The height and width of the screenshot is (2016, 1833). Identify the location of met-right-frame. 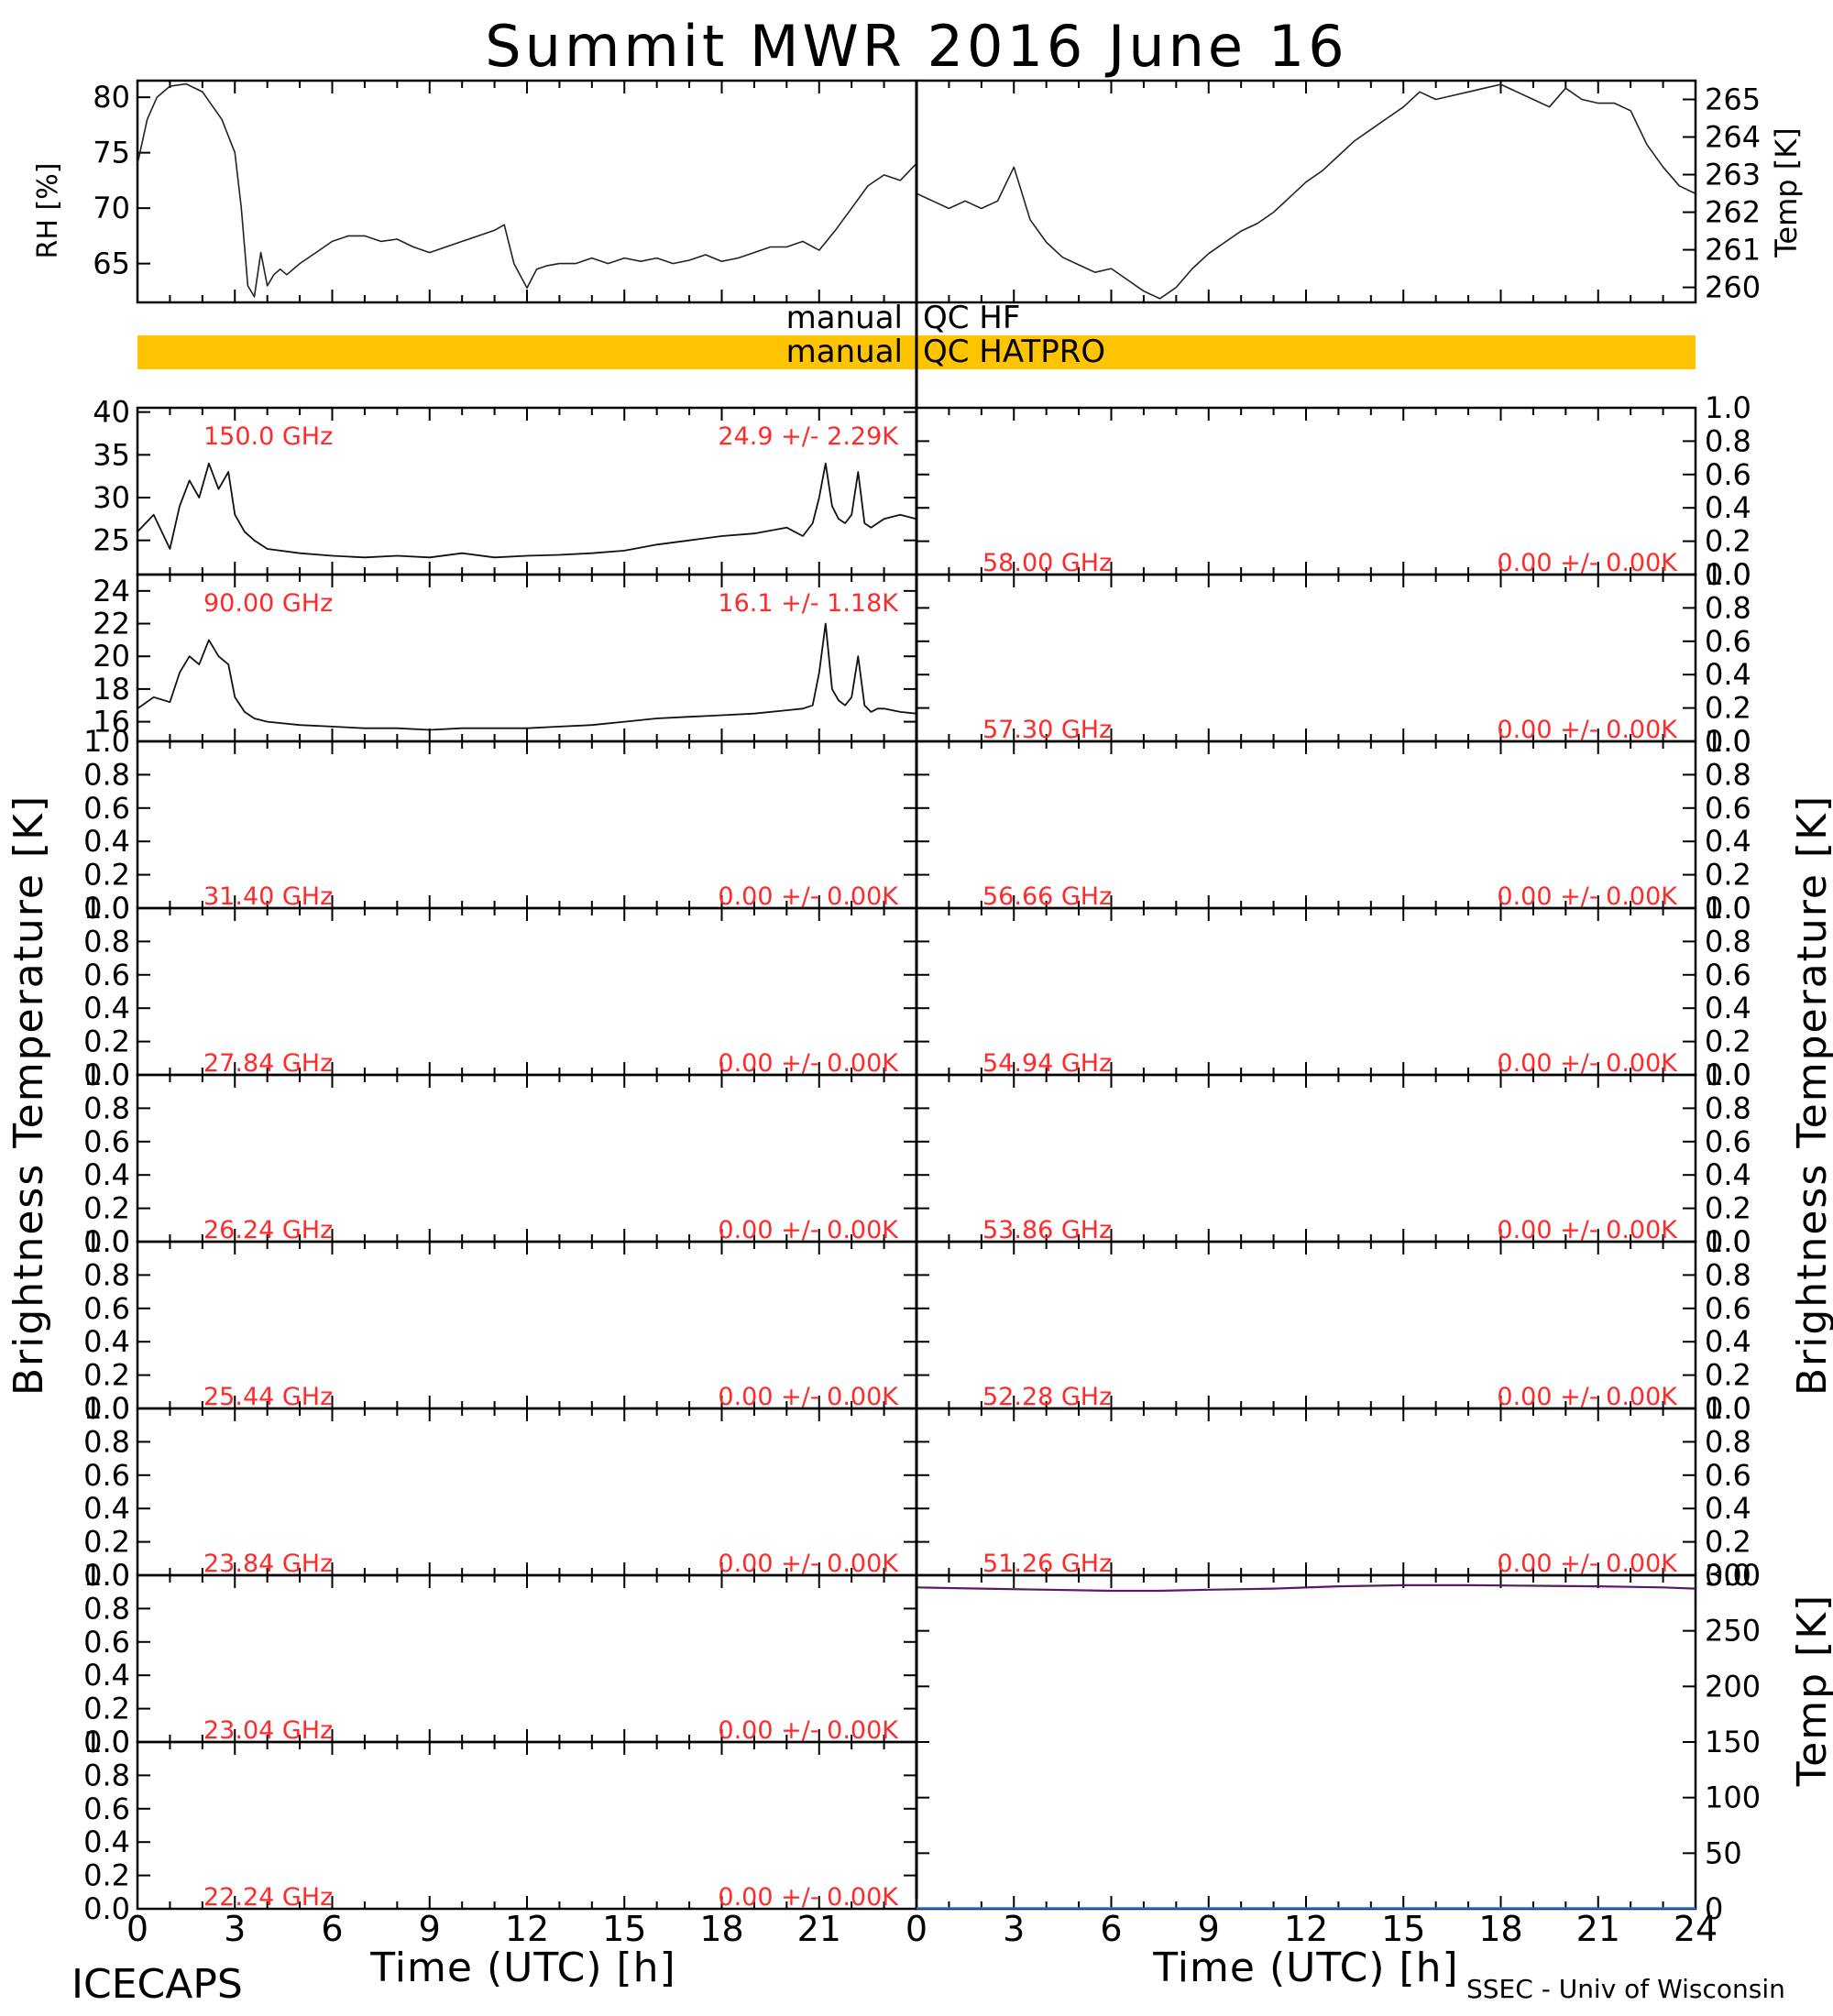
(1306, 191).